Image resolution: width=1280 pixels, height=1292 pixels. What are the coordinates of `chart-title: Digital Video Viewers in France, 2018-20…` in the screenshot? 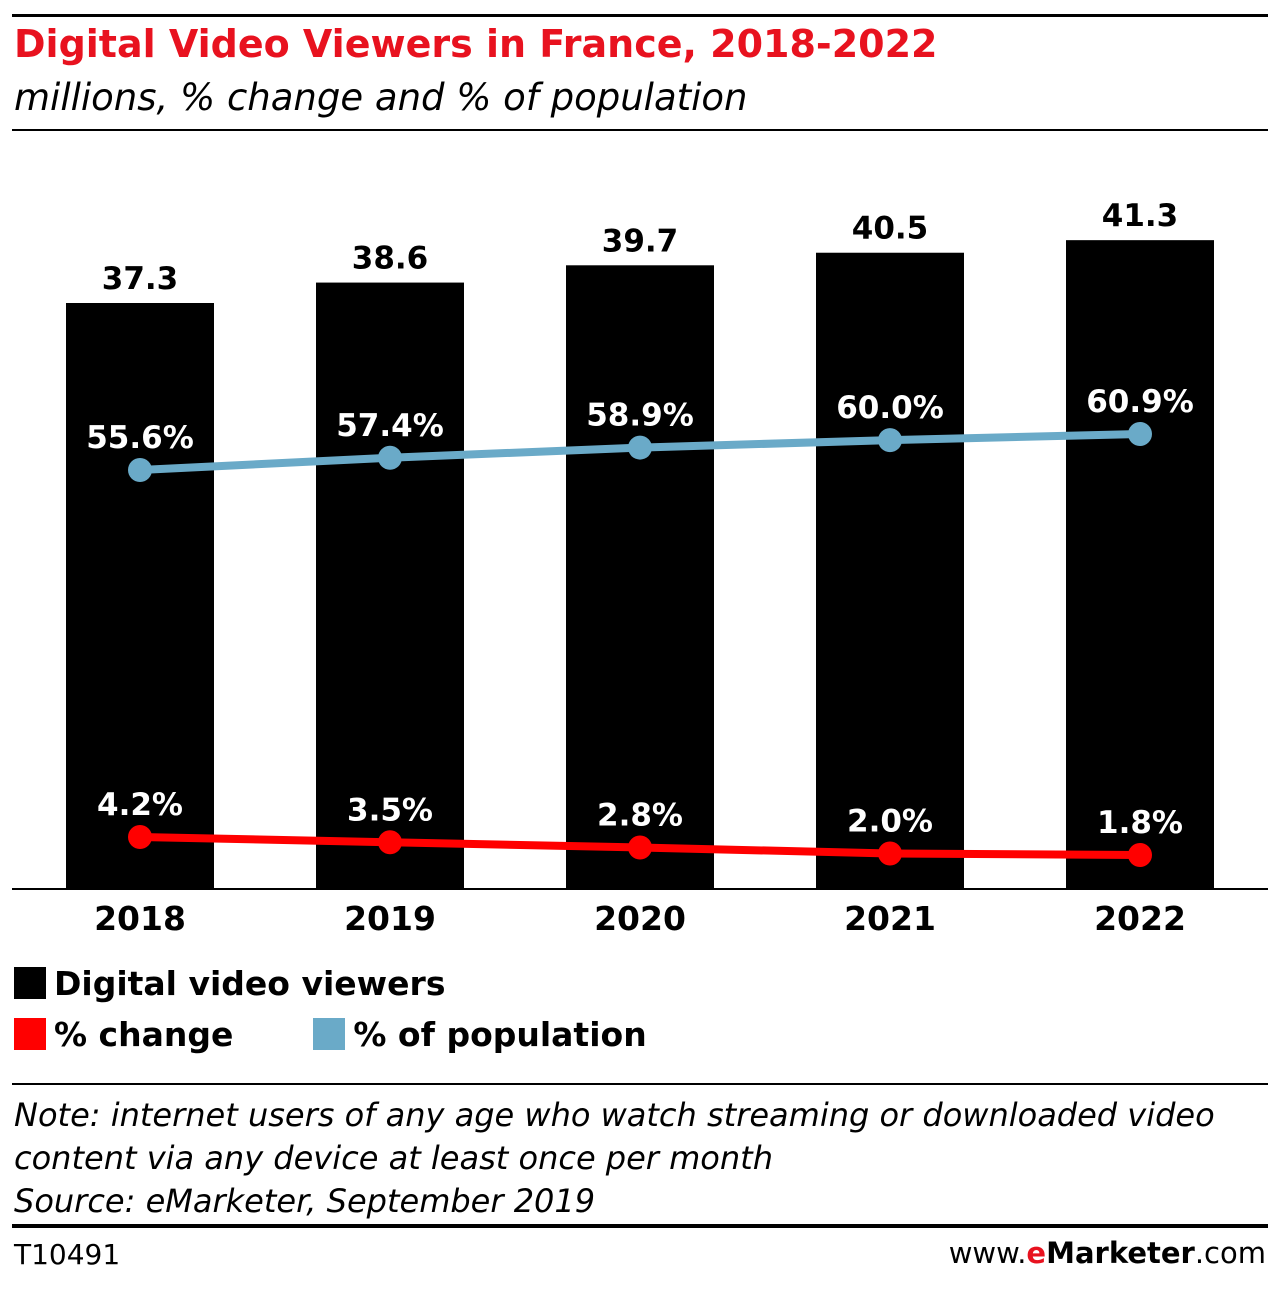 It's located at (476, 44).